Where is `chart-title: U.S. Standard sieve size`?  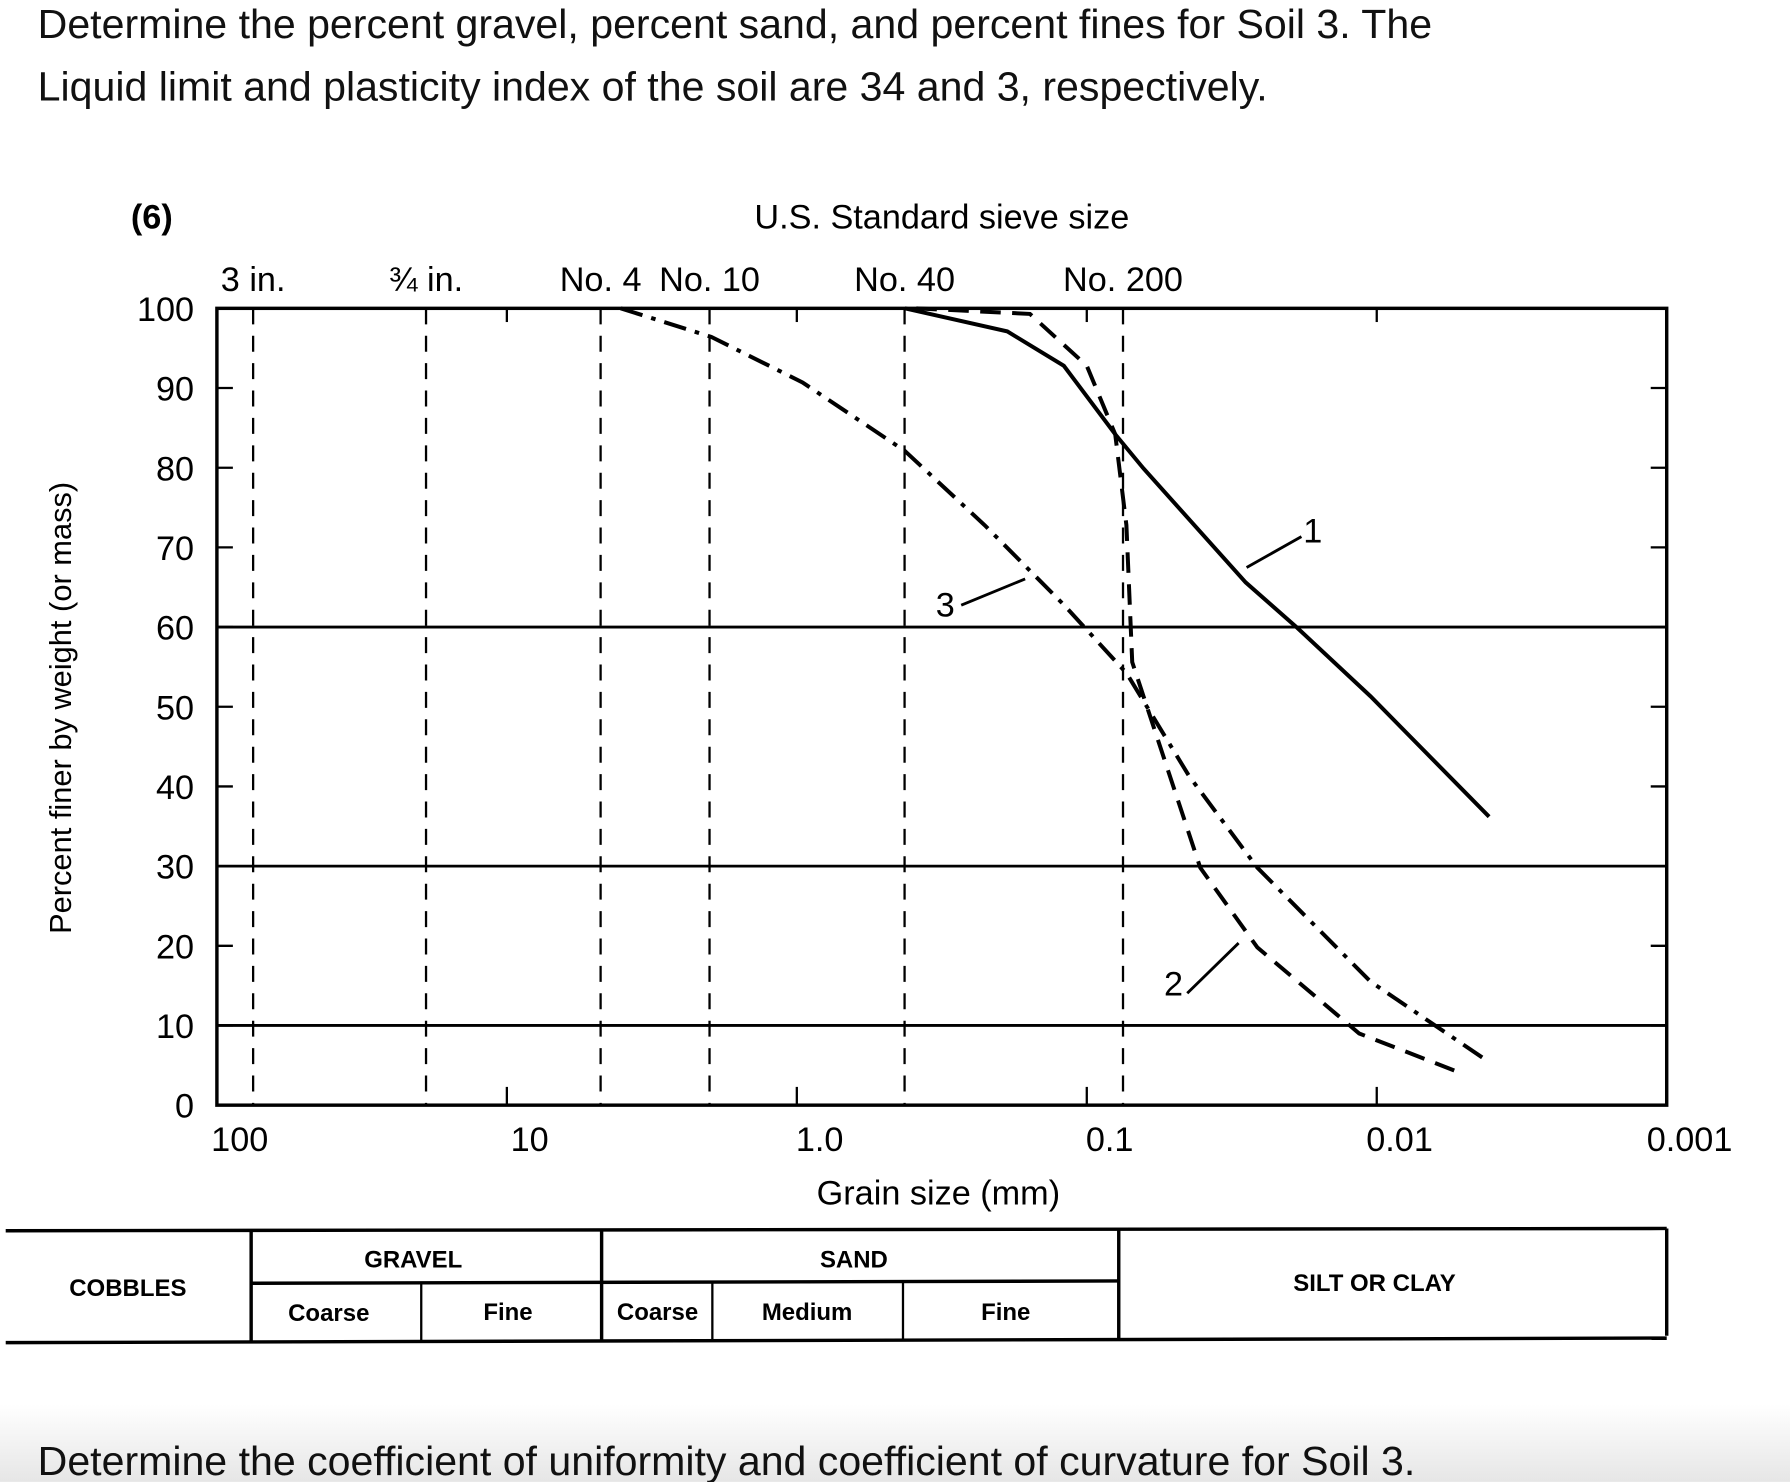 chart-title: U.S. Standard sieve size is located at coordinates (941, 217).